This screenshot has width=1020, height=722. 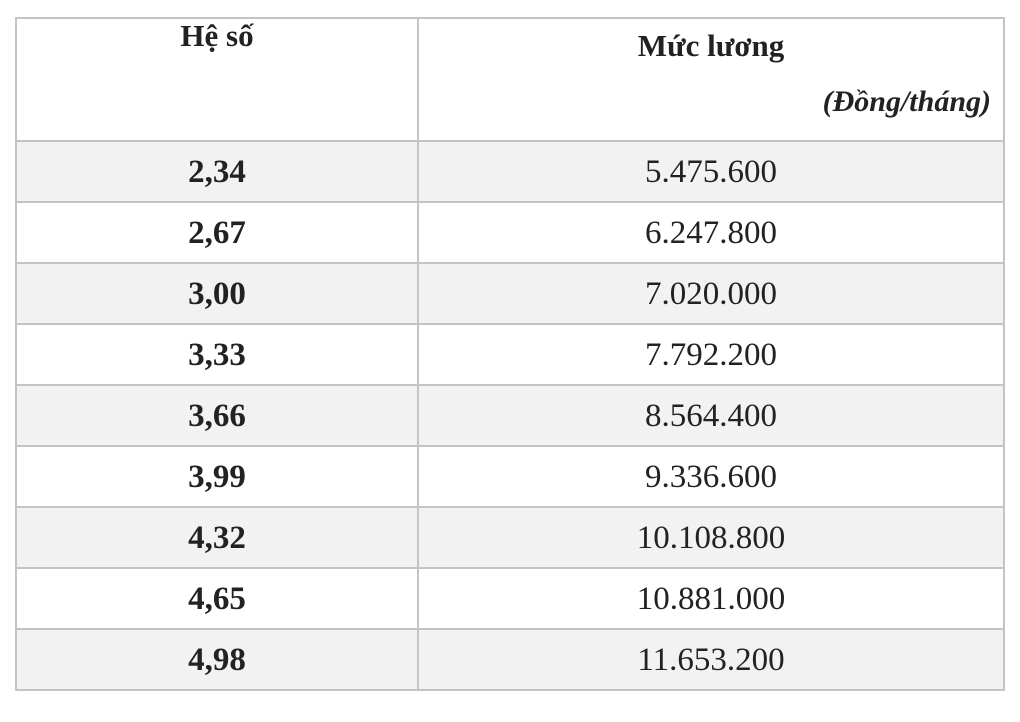 I want to click on table-row: 3,33 7.792.200, so click(x=510, y=354).